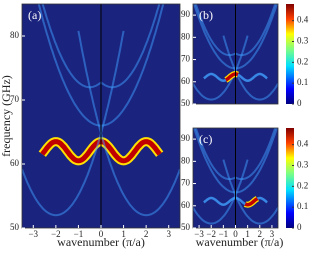 The width and height of the screenshot is (332, 253). What do you see at coordinates (34, 15) in the screenshot?
I see `panel-label: (a)` at bounding box center [34, 15].